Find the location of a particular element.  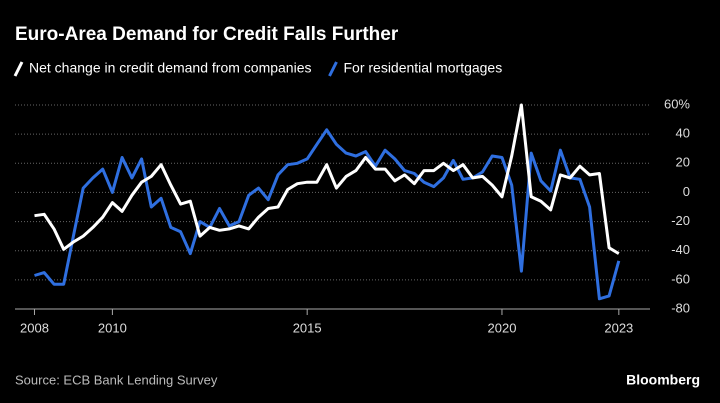

brand: Bloomberg is located at coordinates (663, 380).